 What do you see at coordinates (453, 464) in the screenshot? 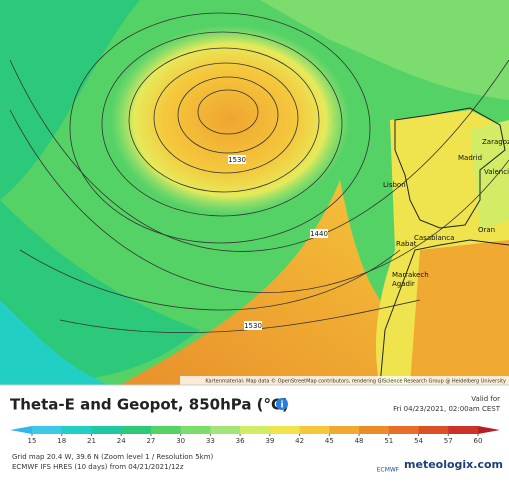
I see `site-logo: meteologix.com` at bounding box center [453, 464].